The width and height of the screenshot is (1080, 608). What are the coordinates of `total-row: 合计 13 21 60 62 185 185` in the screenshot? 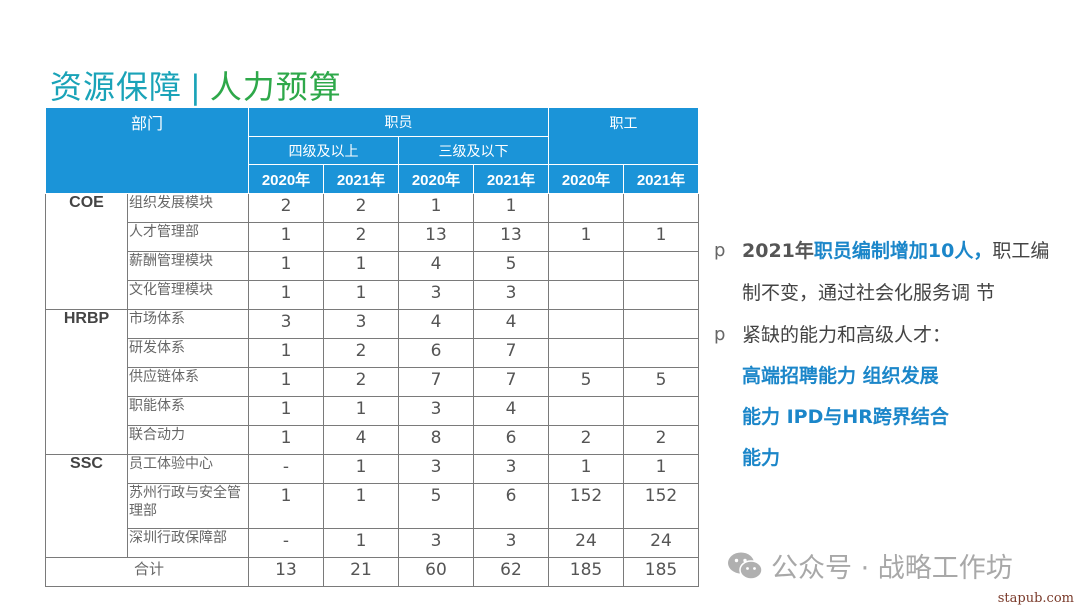 It's located at (372, 572).